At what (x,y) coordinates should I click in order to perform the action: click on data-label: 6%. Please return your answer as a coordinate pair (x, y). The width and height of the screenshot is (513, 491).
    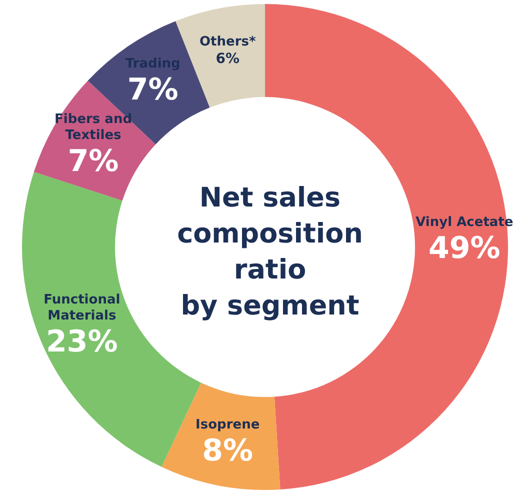
    Looking at the image, I should click on (228, 59).